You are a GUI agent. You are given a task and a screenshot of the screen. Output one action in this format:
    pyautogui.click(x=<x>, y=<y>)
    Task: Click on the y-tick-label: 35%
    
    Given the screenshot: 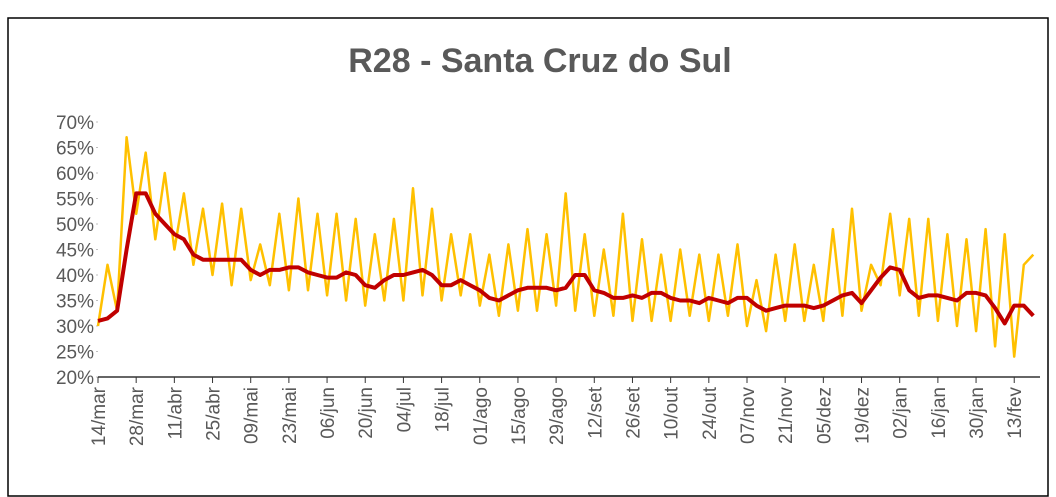 What is the action you would take?
    pyautogui.click(x=75, y=302)
    